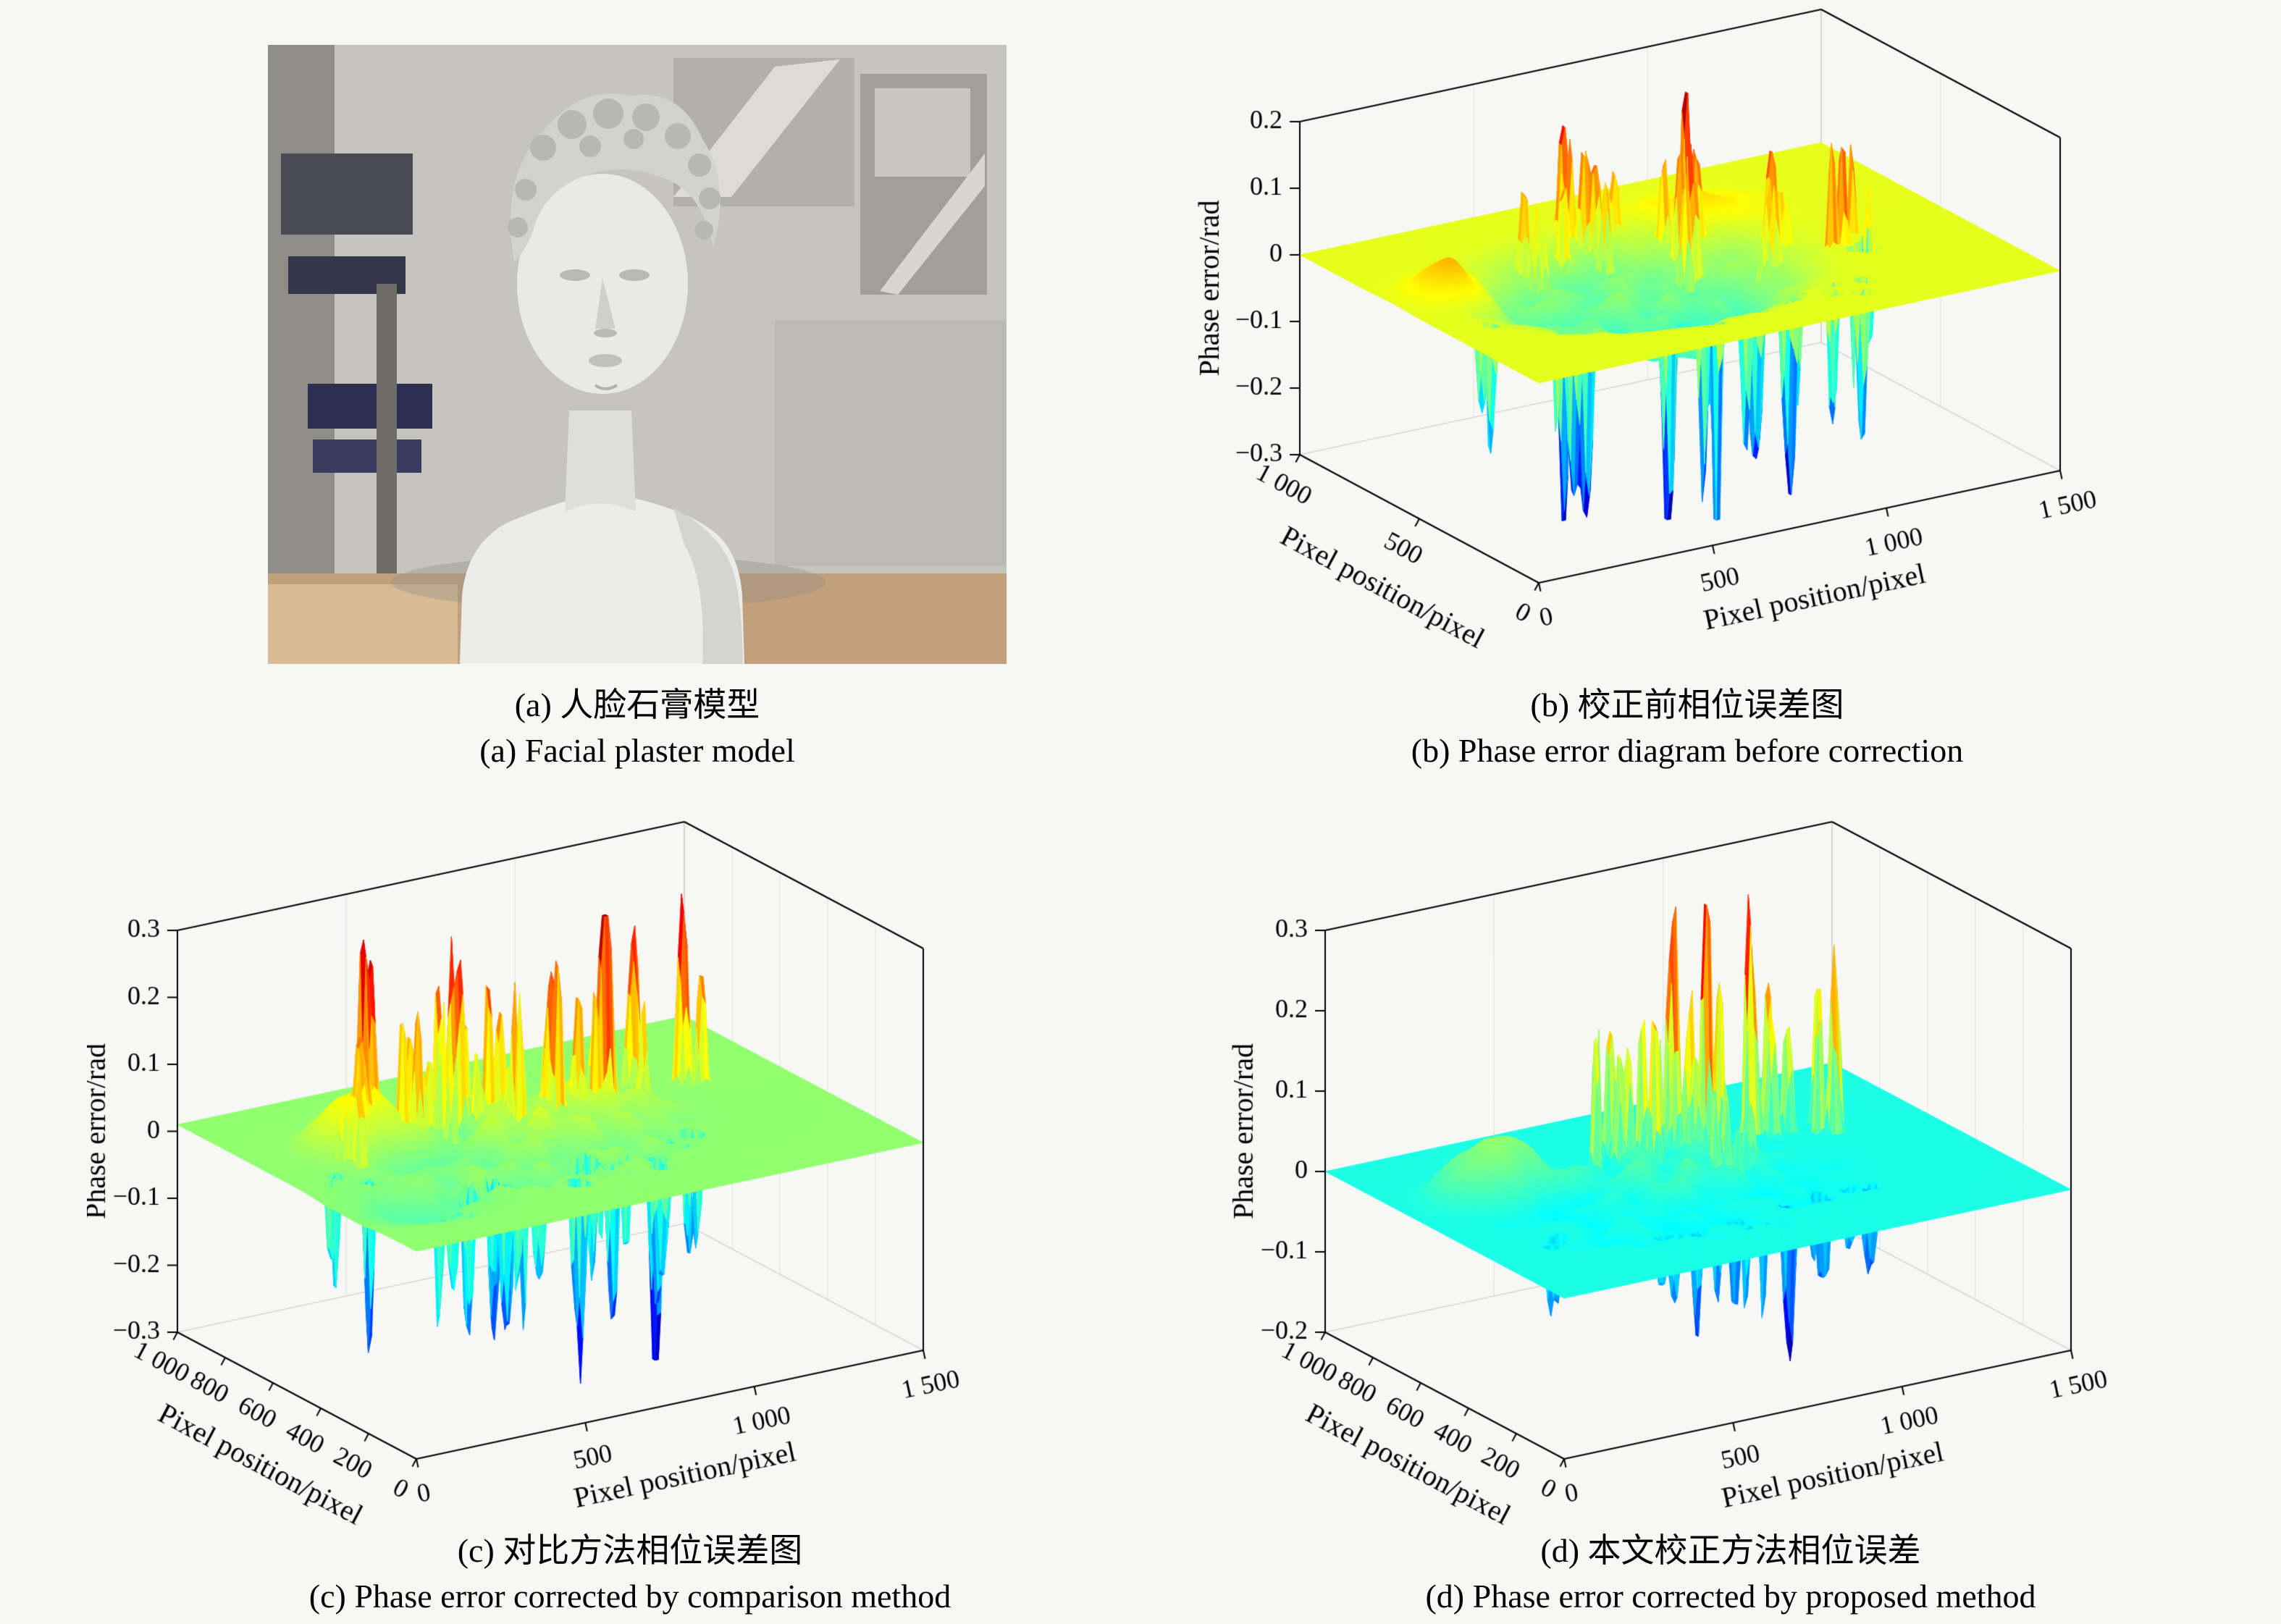 The height and width of the screenshot is (1624, 2281). Describe the element at coordinates (301, 354) in the screenshot. I see `photo-left-pillar` at that location.